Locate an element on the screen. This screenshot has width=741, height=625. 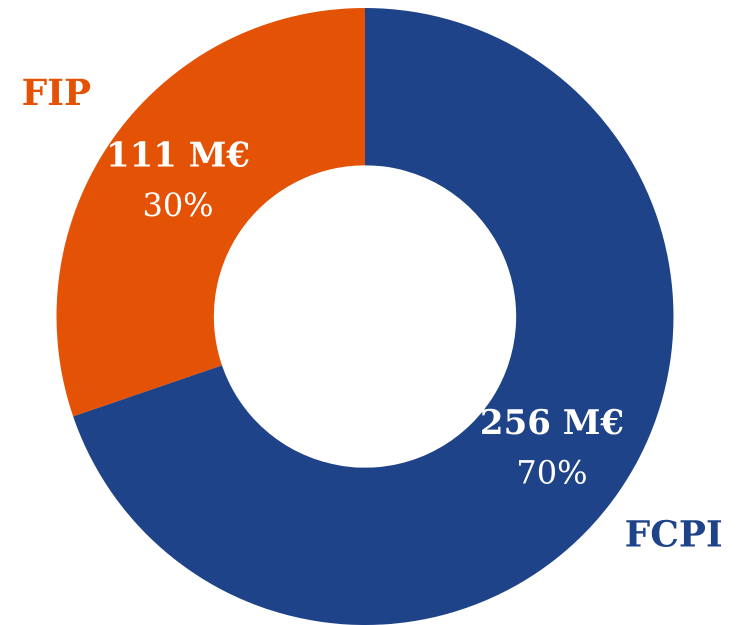
slice-label: FCPI is located at coordinates (673, 535).